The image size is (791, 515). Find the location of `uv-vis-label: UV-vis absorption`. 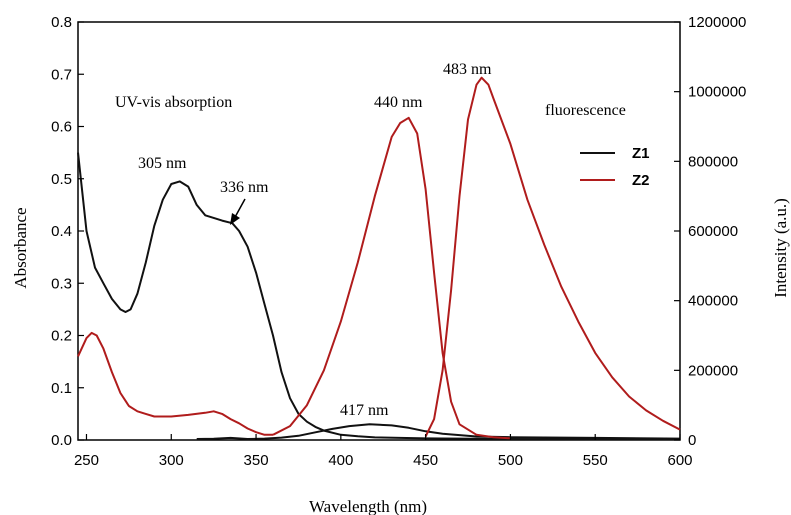

uv-vis-label: UV-vis absorption is located at coordinates (173, 102).